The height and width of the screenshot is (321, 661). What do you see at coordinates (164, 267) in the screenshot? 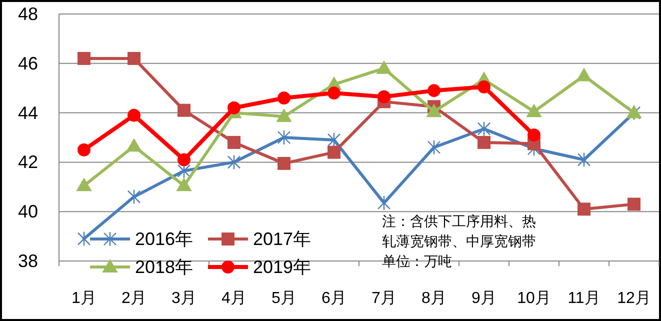
I see `legend-label: 2018年` at bounding box center [164, 267].